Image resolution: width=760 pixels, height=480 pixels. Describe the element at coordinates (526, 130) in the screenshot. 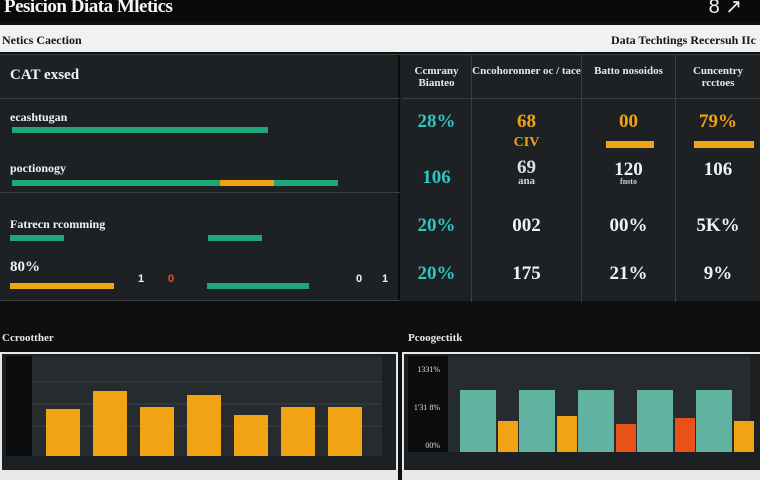

I see `table-cell: 68 CIV` at that location.